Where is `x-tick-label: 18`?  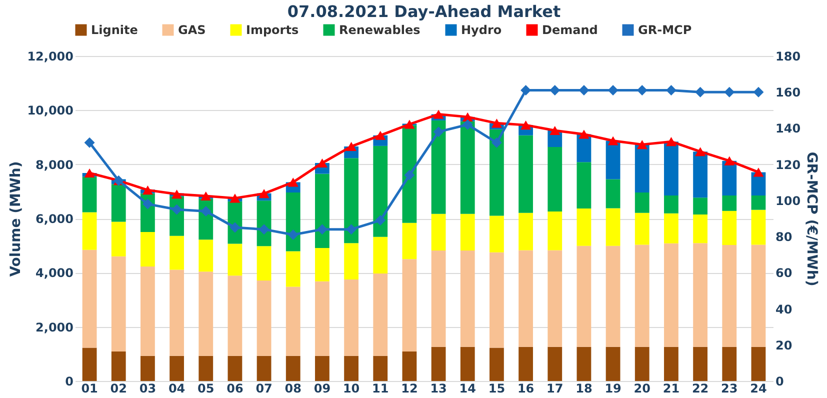 x-tick-label: 18 is located at coordinates (584, 389).